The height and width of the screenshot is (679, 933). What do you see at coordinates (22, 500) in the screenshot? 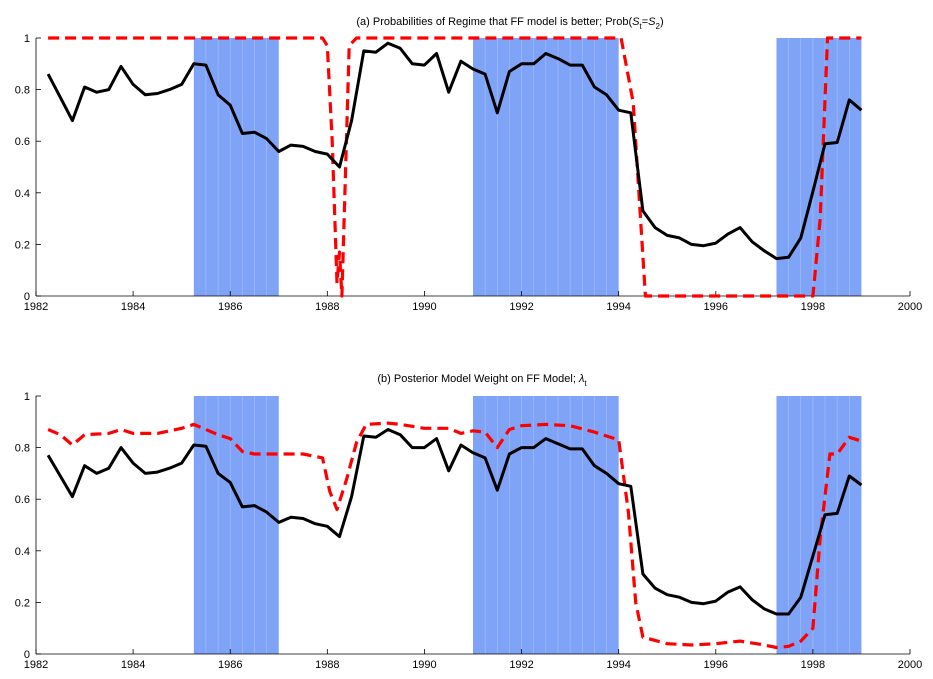
I see `panel-b-y-tick-label: 0.6` at bounding box center [22, 500].